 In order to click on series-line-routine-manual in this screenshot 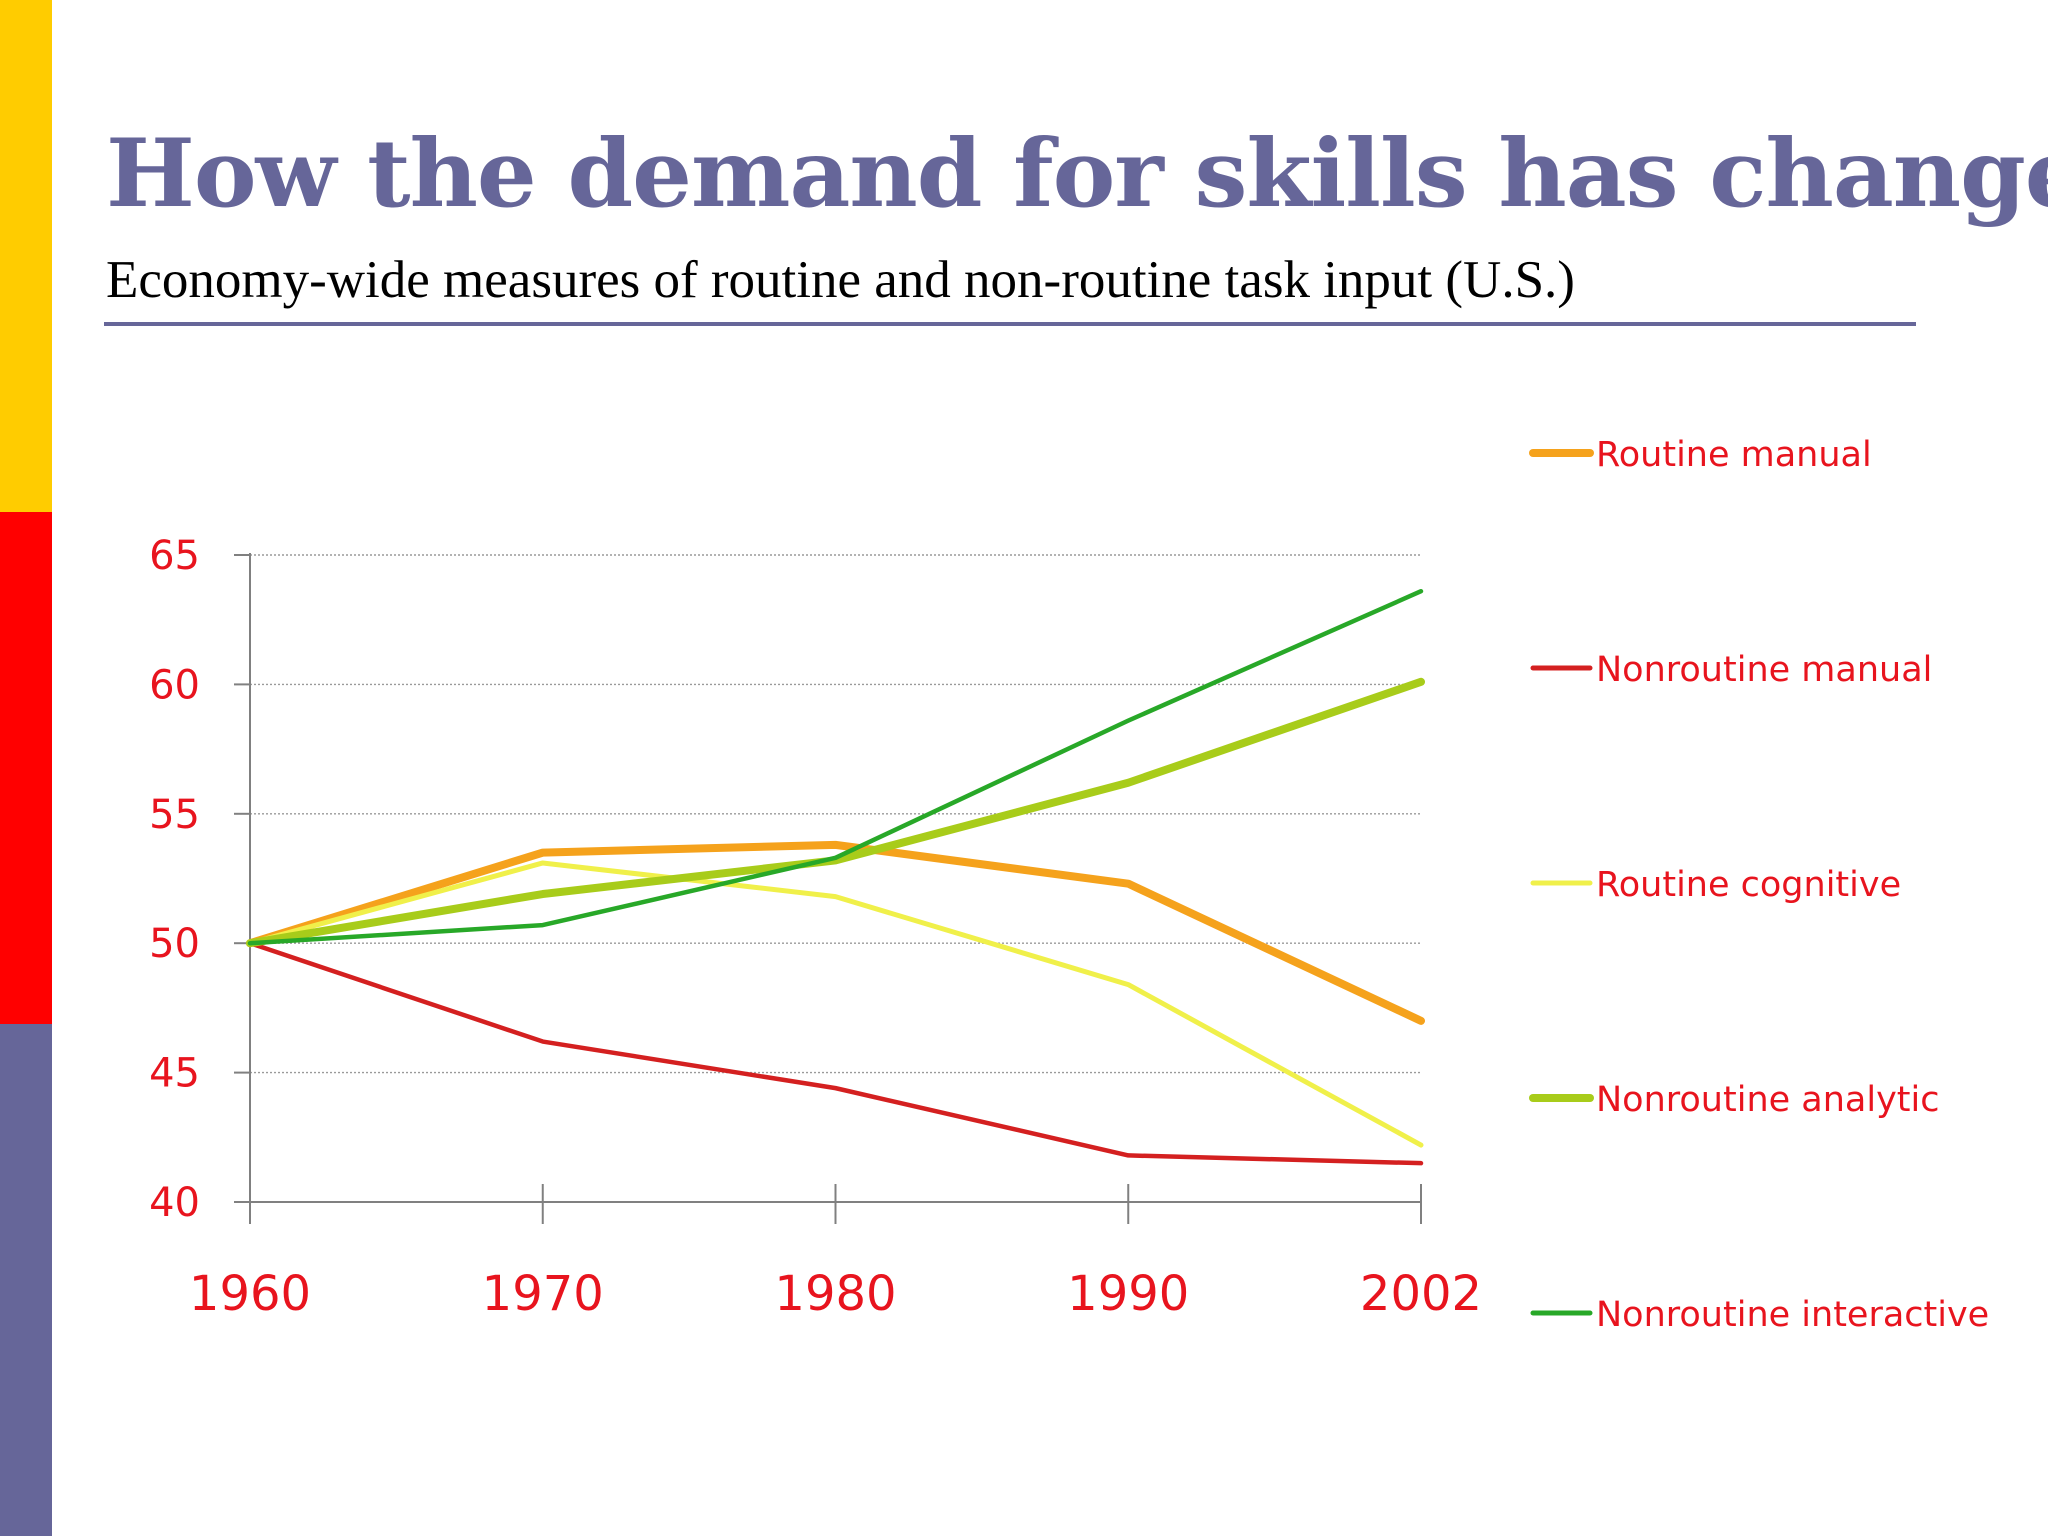, I will do `click(835, 932)`.